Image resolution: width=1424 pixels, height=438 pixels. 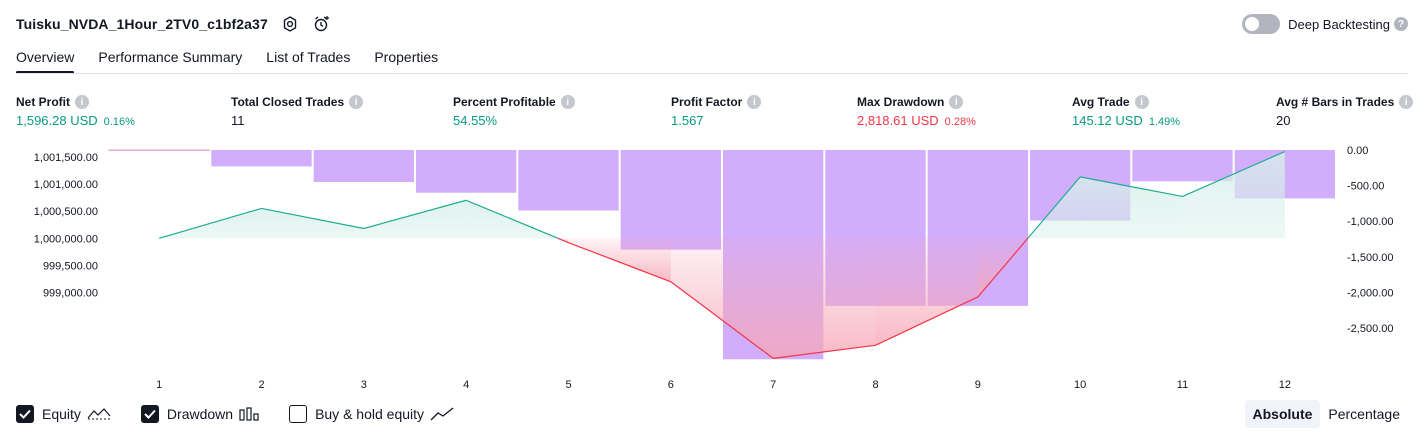 I want to click on legend-equity: Equity, so click(x=63, y=414).